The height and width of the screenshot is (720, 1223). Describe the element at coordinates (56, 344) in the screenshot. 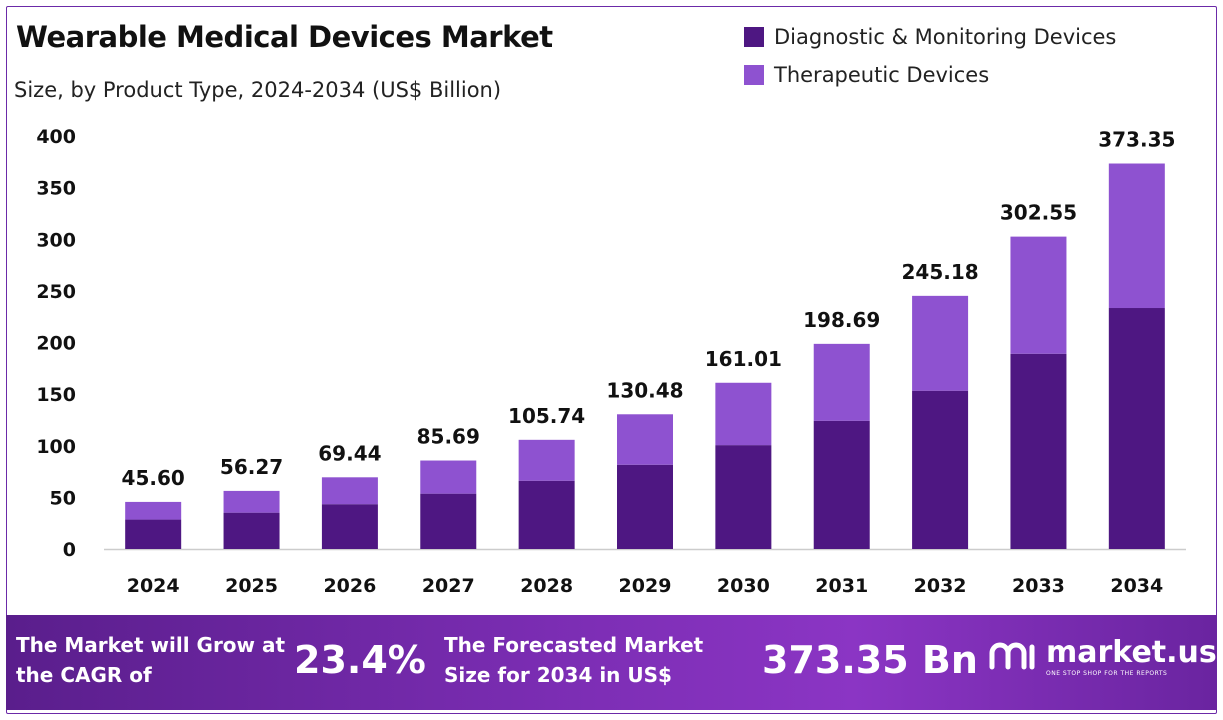

I see `y-tick-label: 200` at that location.